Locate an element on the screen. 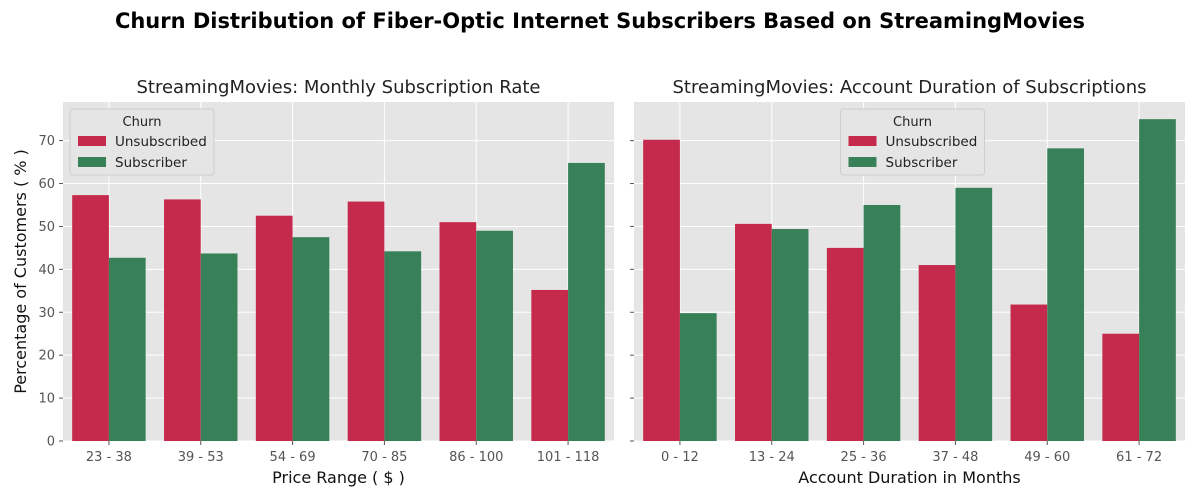 This screenshot has height=500, width=1200. y-tick-label: 60 is located at coordinates (46, 184).